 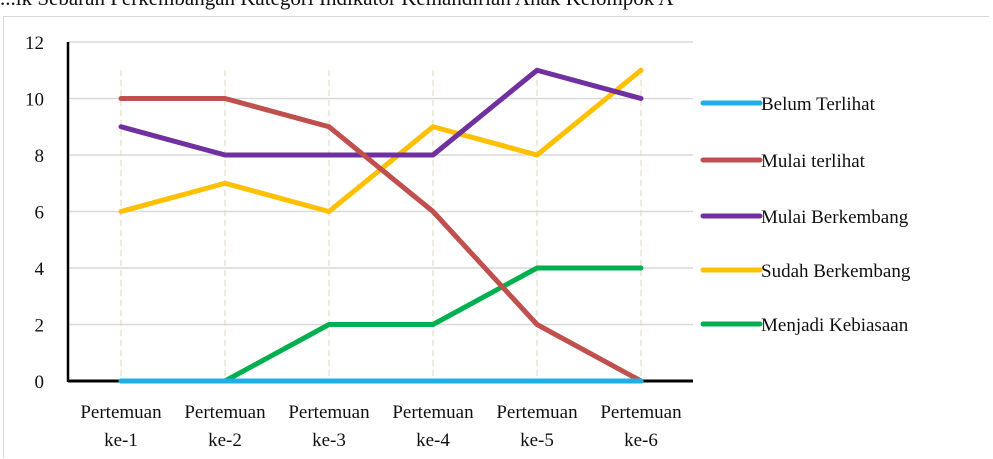 What do you see at coordinates (835, 325) in the screenshot?
I see `legend-label: Menjadi Kebiasaan` at bounding box center [835, 325].